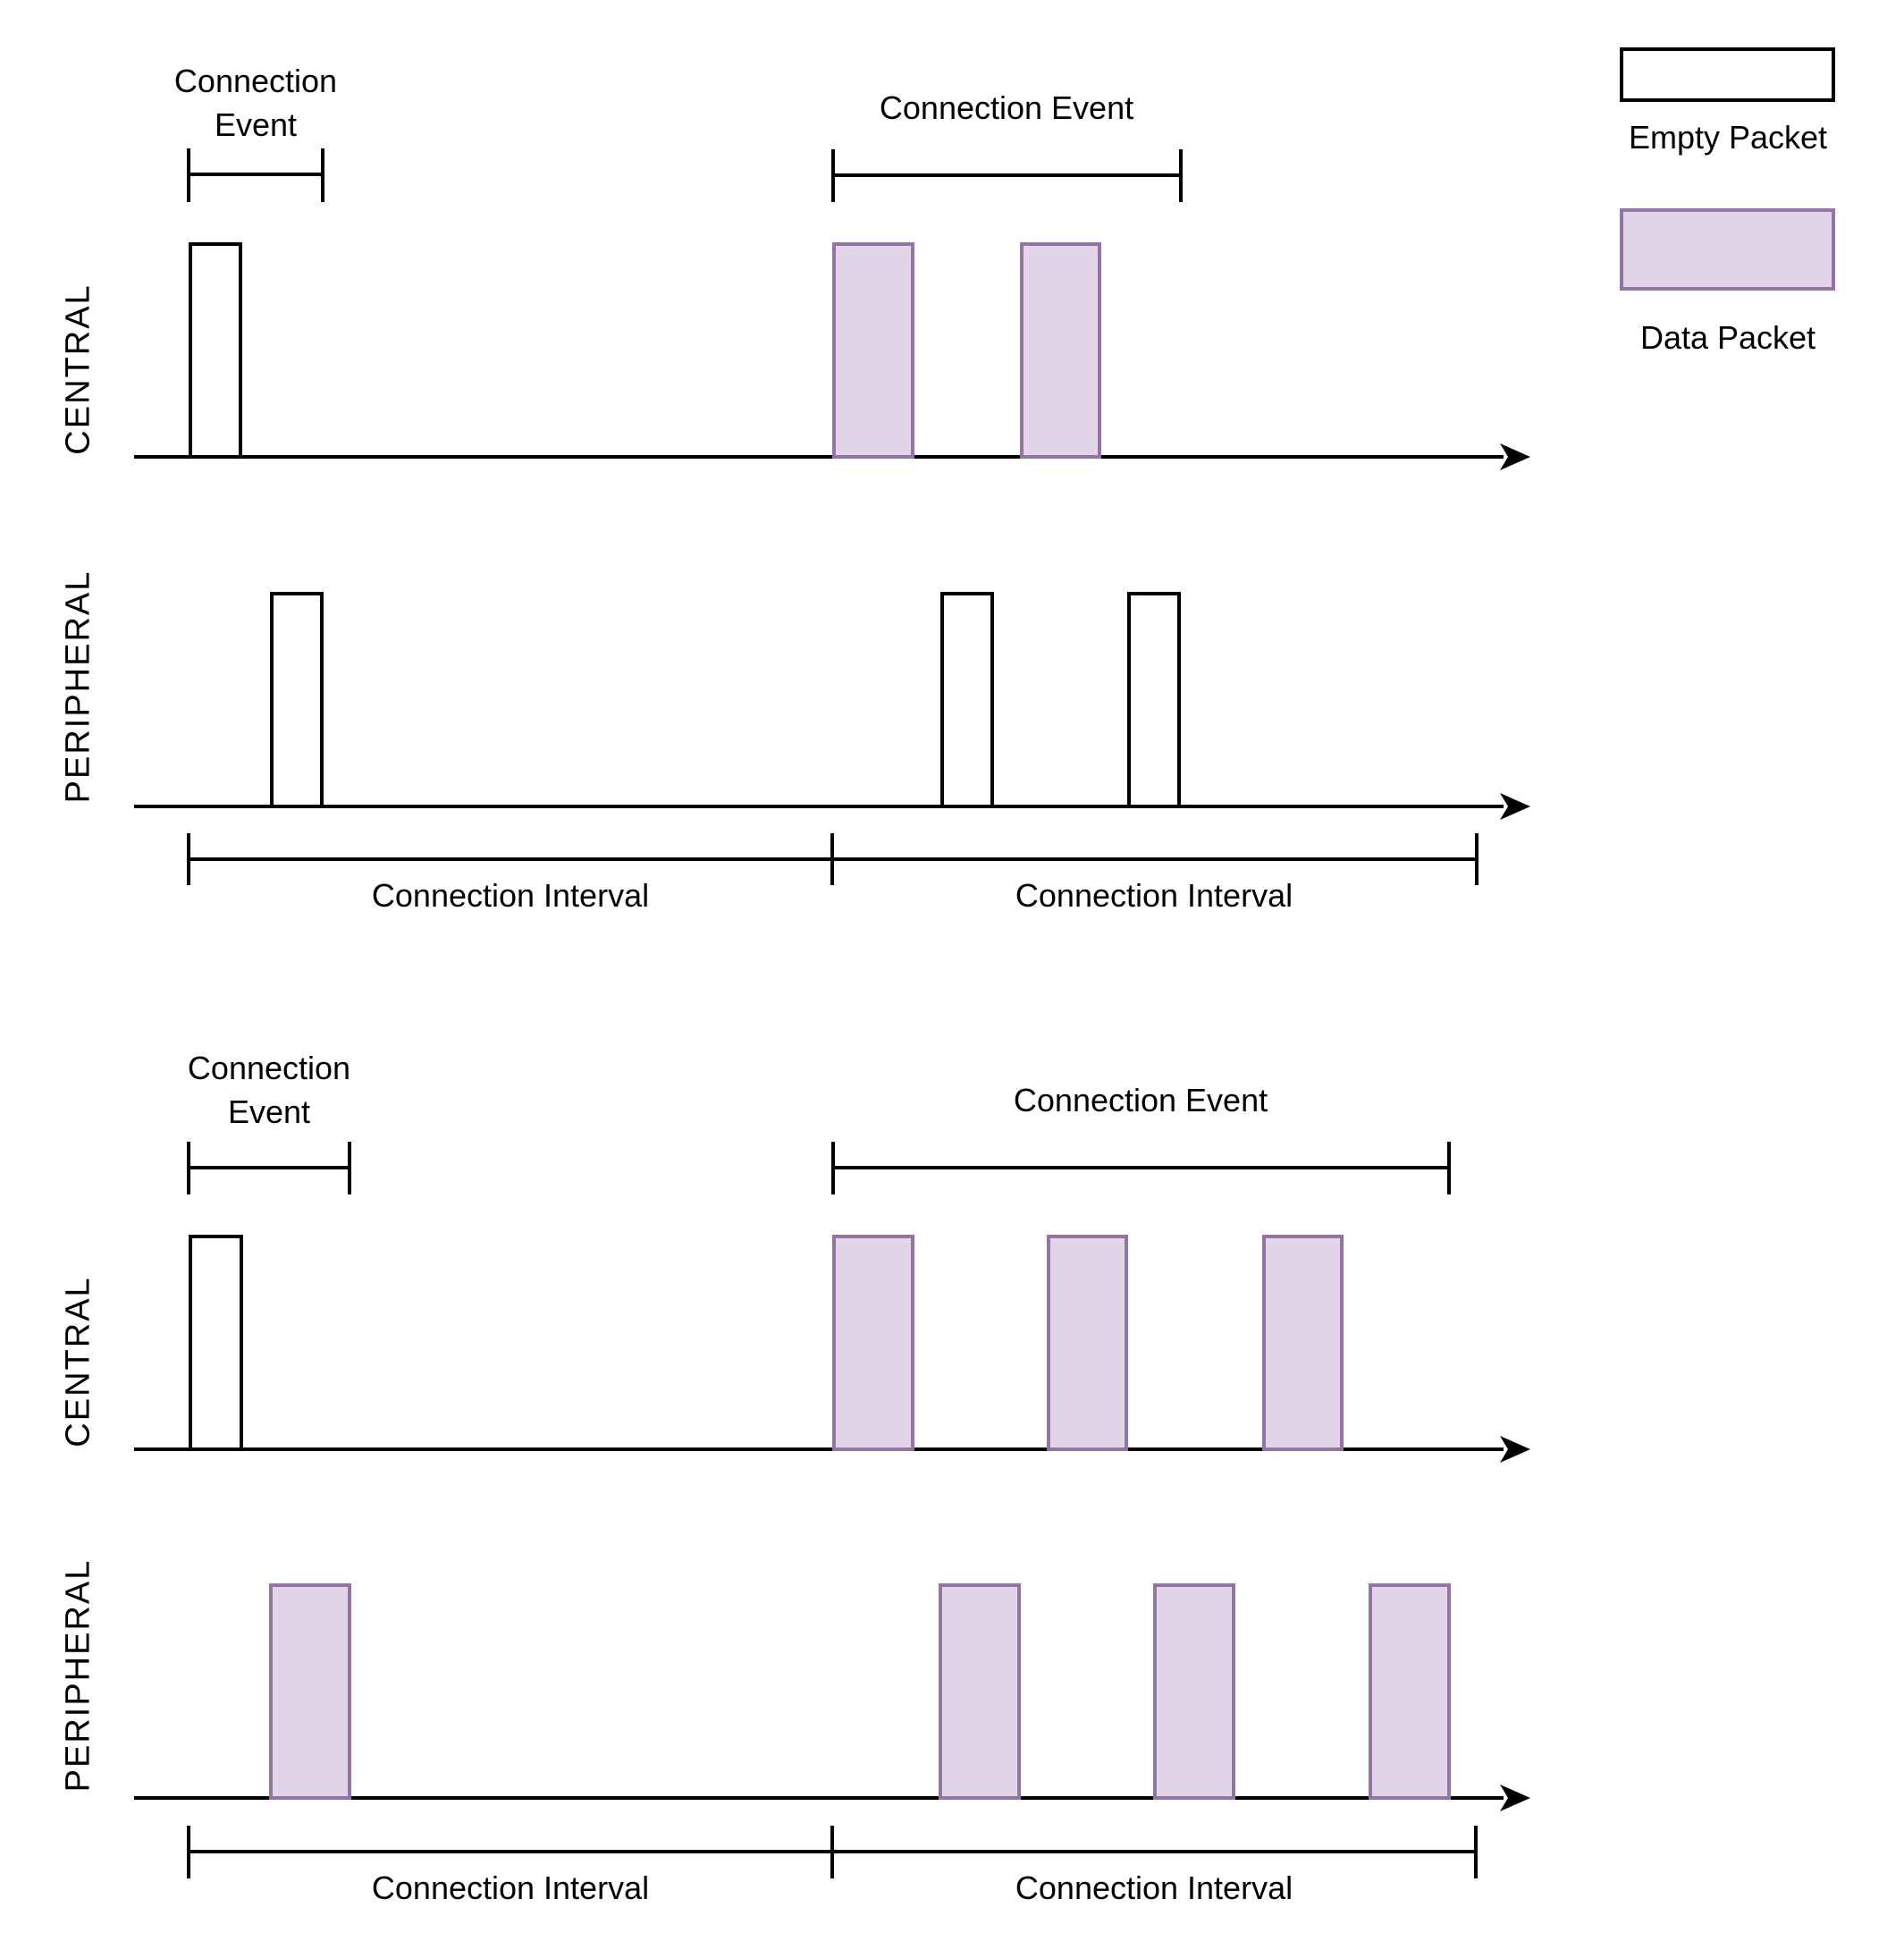 This screenshot has height=1958, width=1904. Describe the element at coordinates (1728, 138) in the screenshot. I see `legend-empty-packet-label: Empty Packet` at that location.